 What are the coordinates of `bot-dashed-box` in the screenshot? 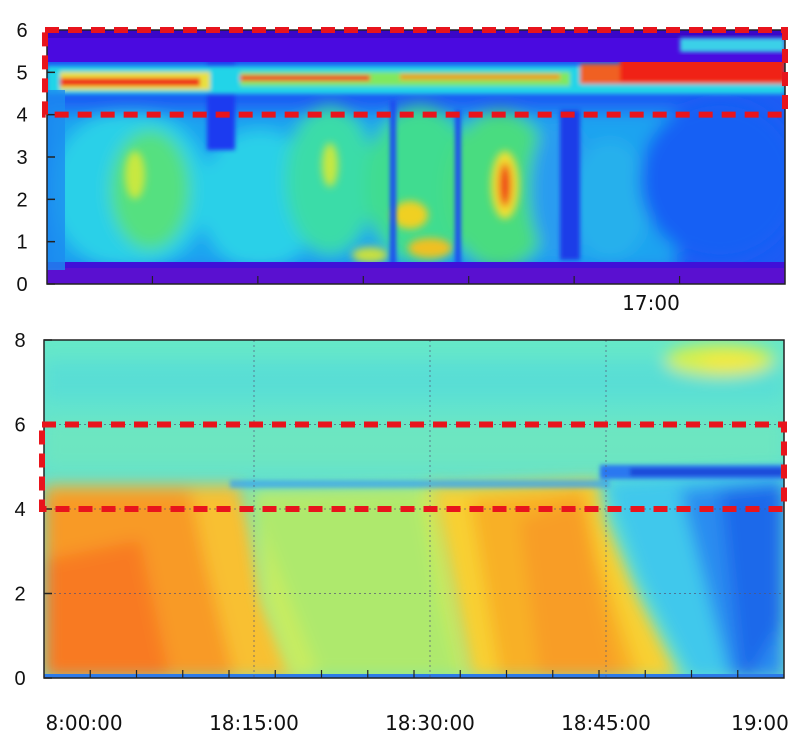 It's located at (413, 466).